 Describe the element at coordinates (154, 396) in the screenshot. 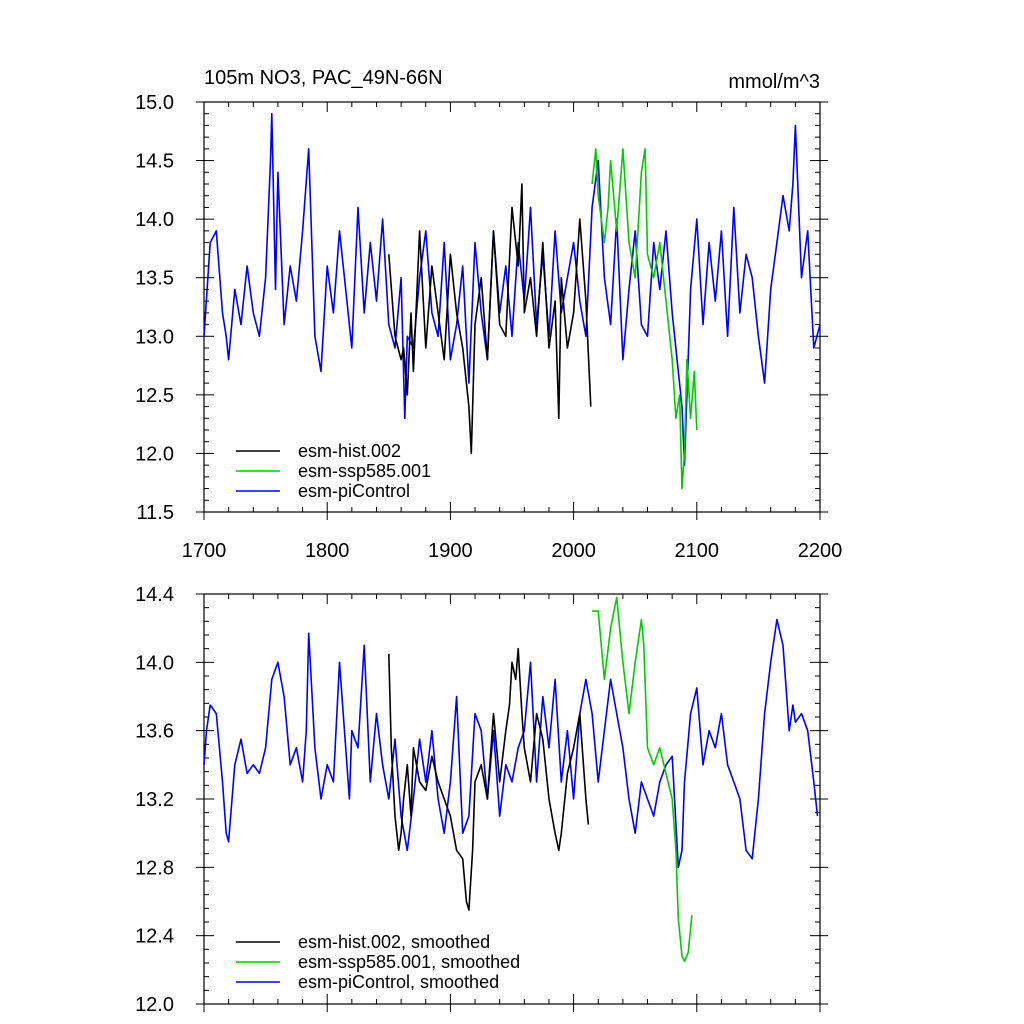

I see `top-y-tick-label: 12.5` at that location.